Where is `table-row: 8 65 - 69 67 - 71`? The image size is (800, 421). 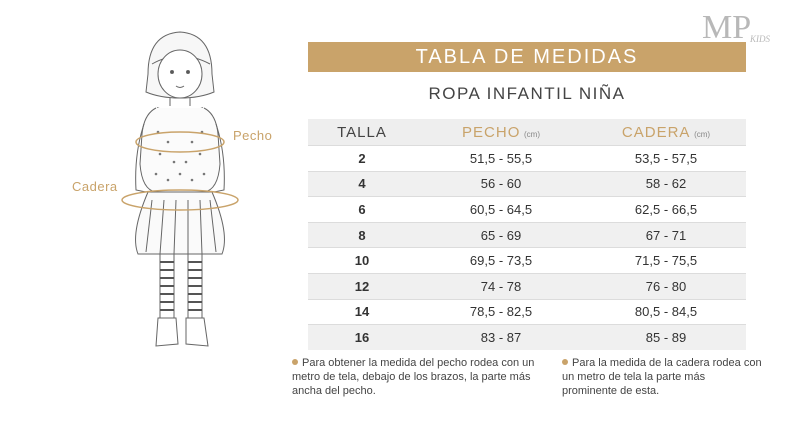 table-row: 8 65 - 69 67 - 71 is located at coordinates (527, 234).